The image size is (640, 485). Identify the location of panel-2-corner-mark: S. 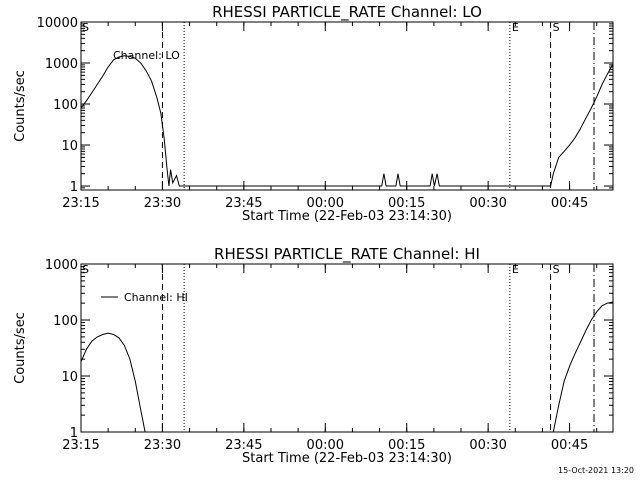
(85, 269).